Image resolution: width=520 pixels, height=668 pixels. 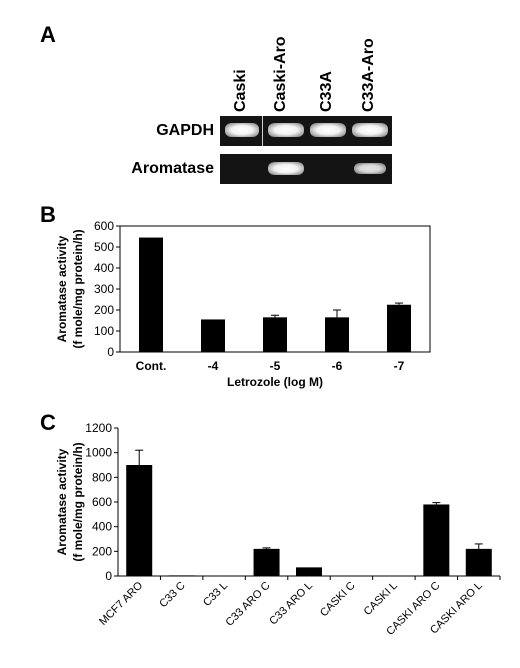 What do you see at coordinates (338, 600) in the screenshot?
I see `x-tick-label: CASKI C` at bounding box center [338, 600].